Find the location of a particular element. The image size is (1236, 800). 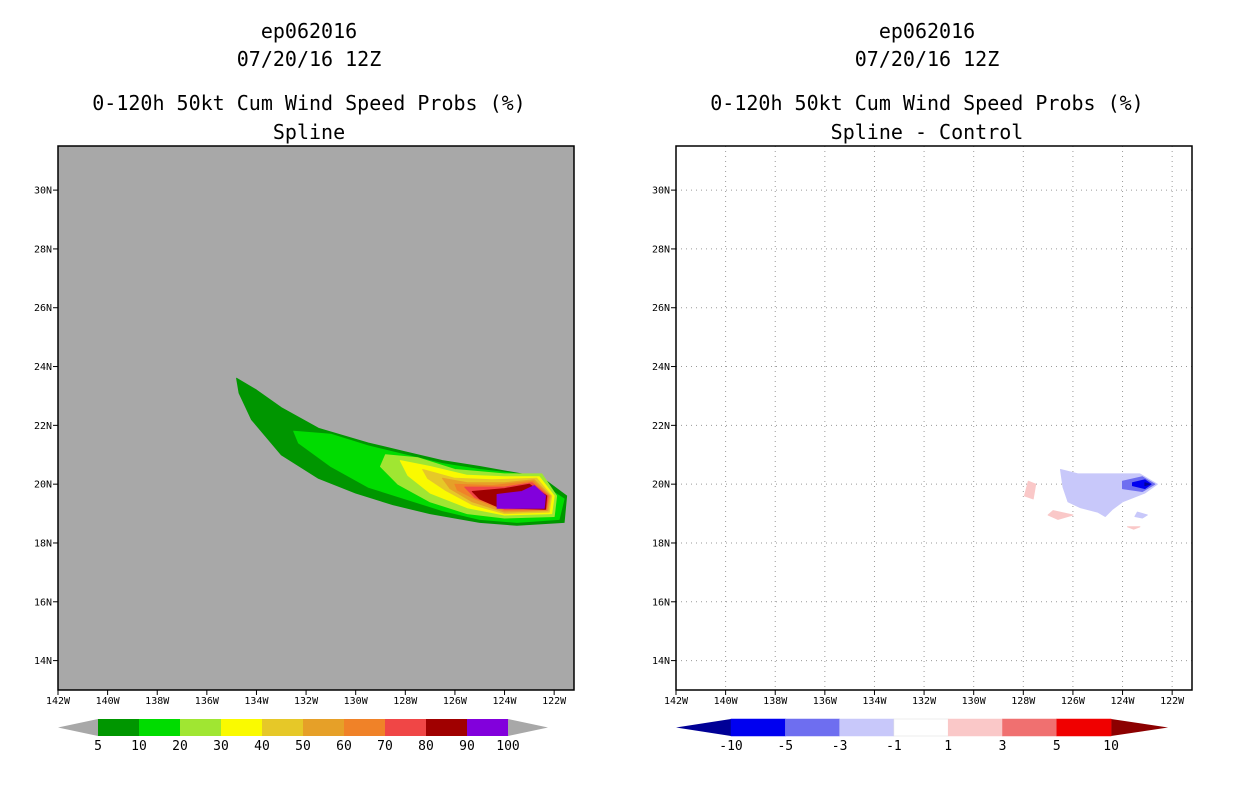

right-y-tick-label-2: 26N is located at coordinates (661, 308).